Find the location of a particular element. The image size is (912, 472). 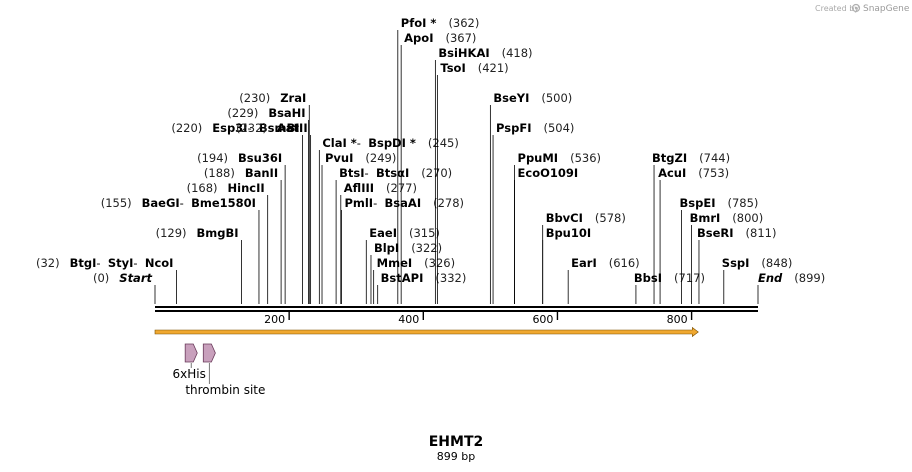

site-baegi: (155) BaeGI - Bme1580I is located at coordinates (180, 250).